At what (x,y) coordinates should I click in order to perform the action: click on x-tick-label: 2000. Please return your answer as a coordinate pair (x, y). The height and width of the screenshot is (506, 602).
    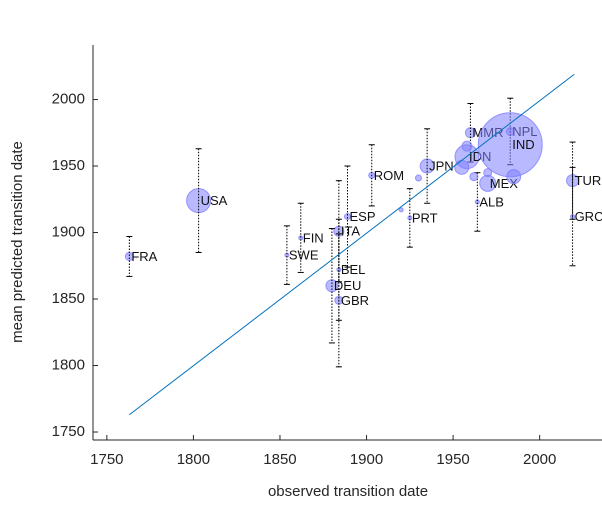
    Looking at the image, I should click on (539, 459).